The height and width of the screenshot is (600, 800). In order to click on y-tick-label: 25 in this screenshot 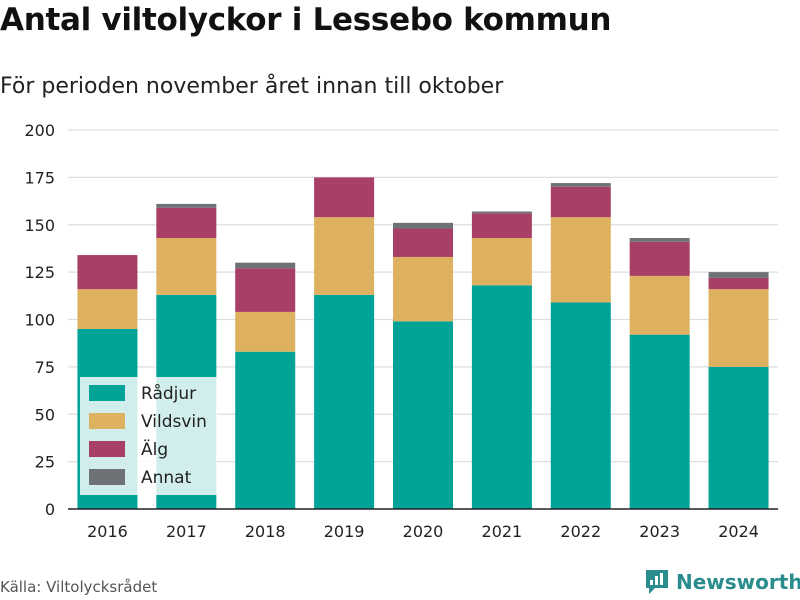, I will do `click(45, 462)`.